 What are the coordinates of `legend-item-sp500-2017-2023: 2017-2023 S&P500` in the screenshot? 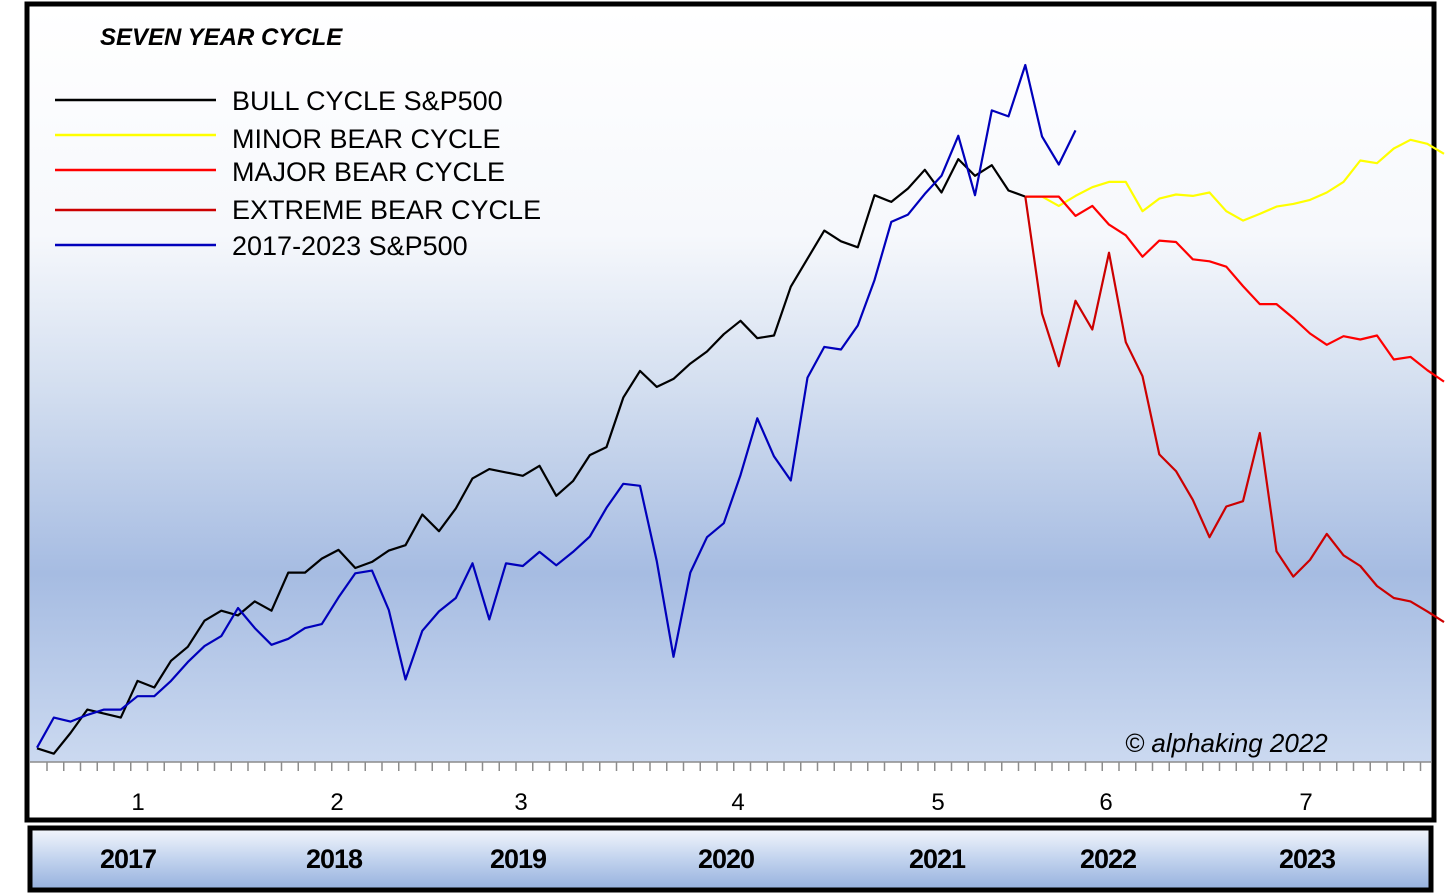 It's located at (261, 246).